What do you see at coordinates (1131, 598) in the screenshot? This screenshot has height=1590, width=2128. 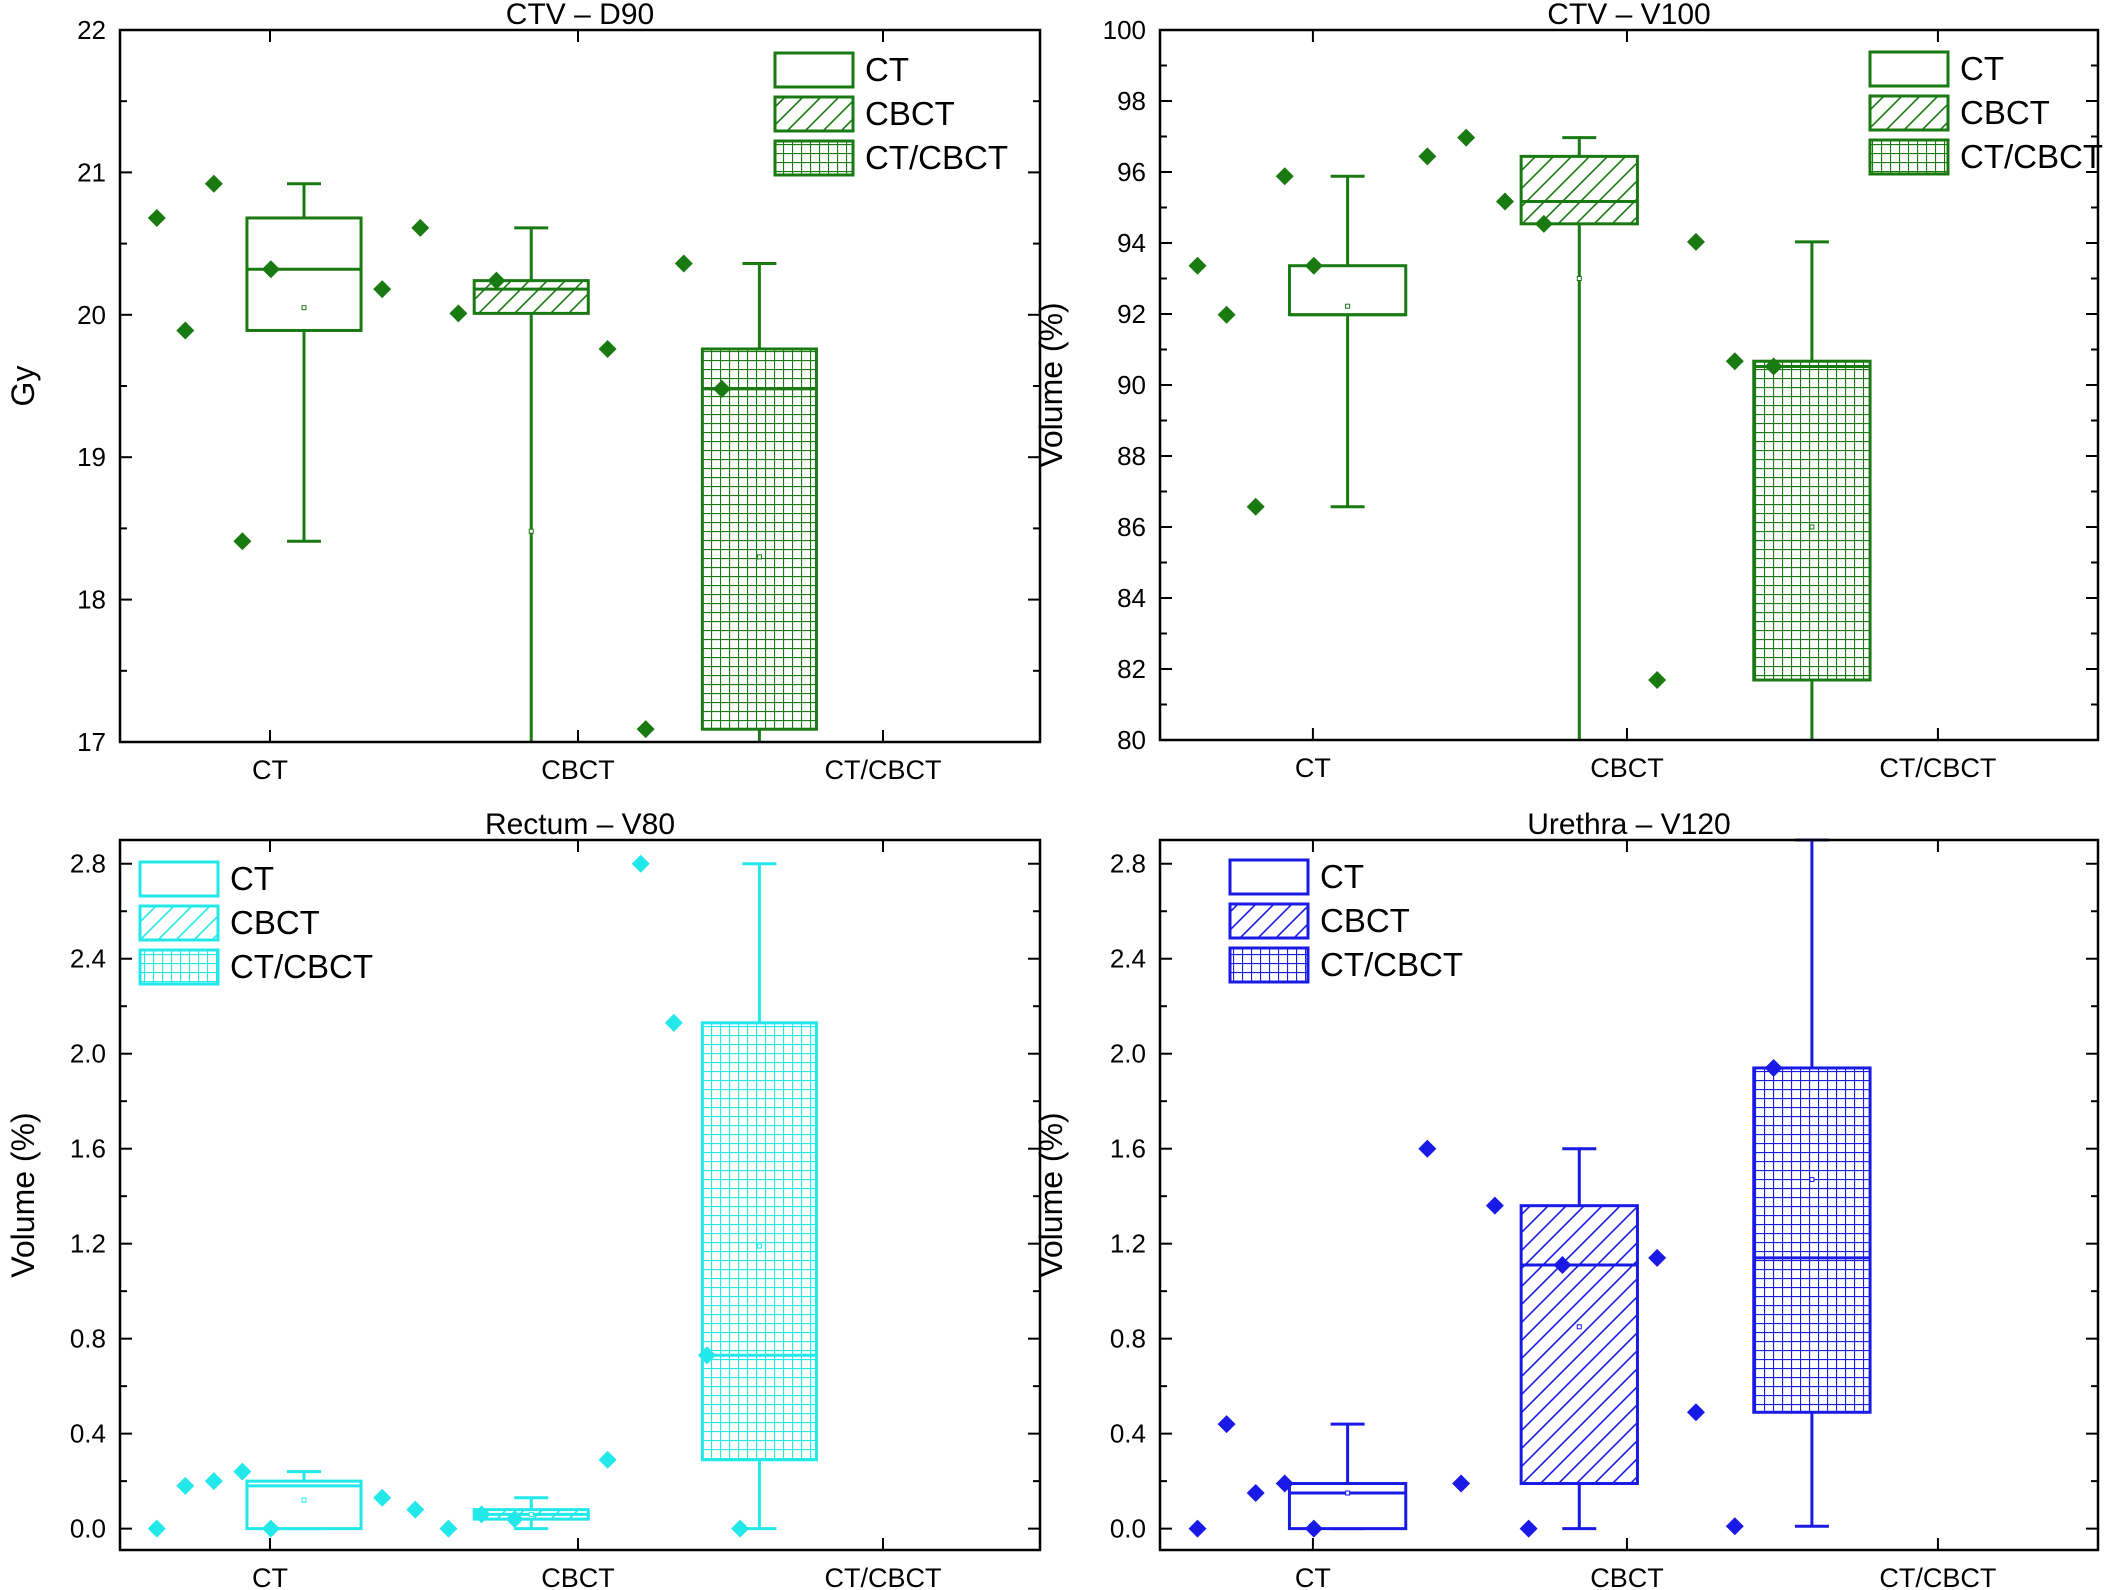 I see `y-tick-label: 84` at bounding box center [1131, 598].